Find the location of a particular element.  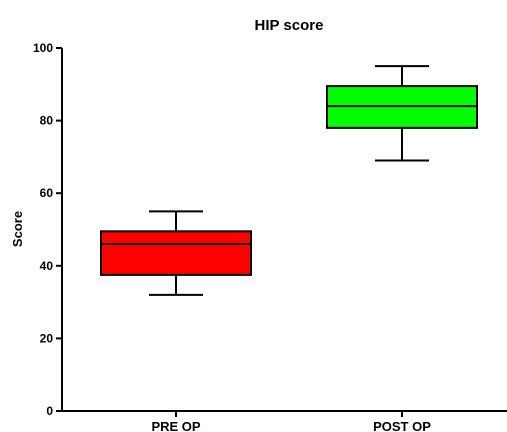

x-tick-label: PRE OP is located at coordinates (175, 425).